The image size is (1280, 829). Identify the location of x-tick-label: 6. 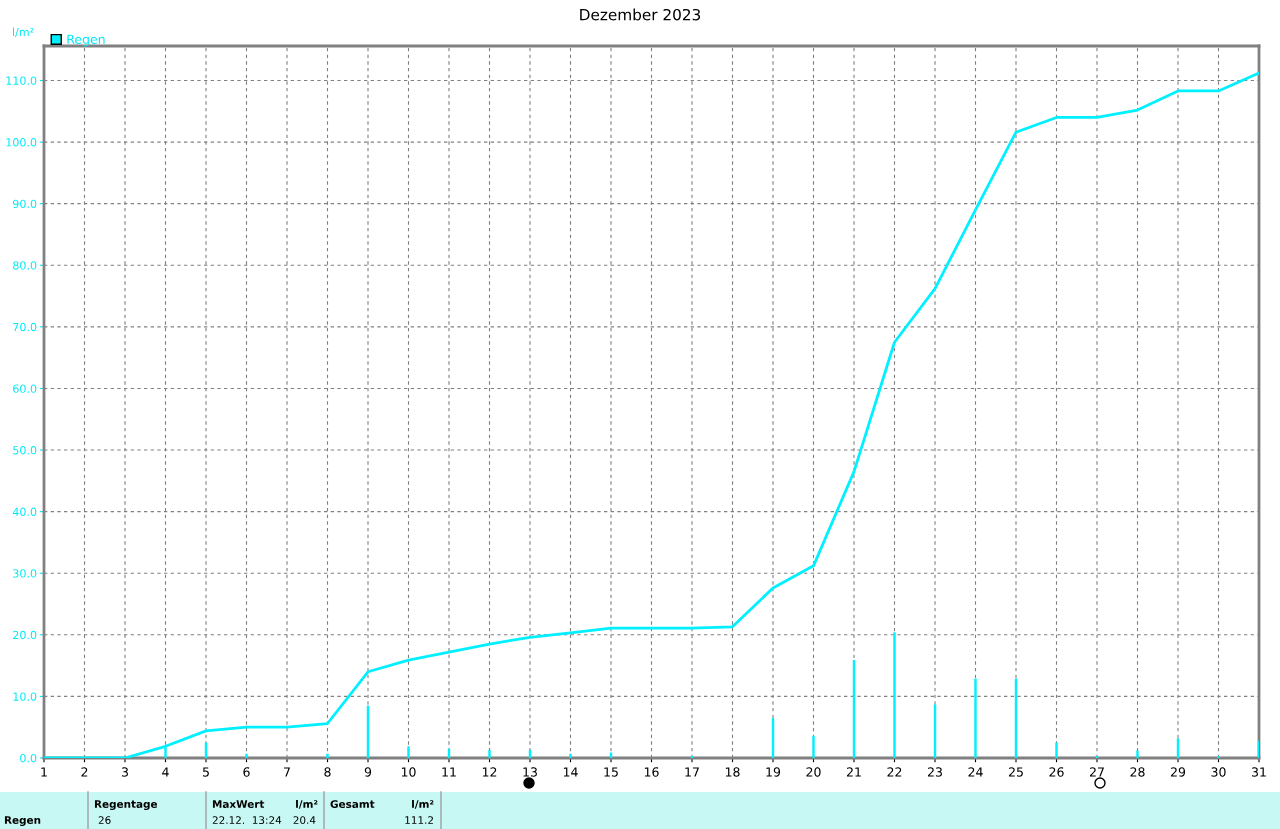
(246, 772).